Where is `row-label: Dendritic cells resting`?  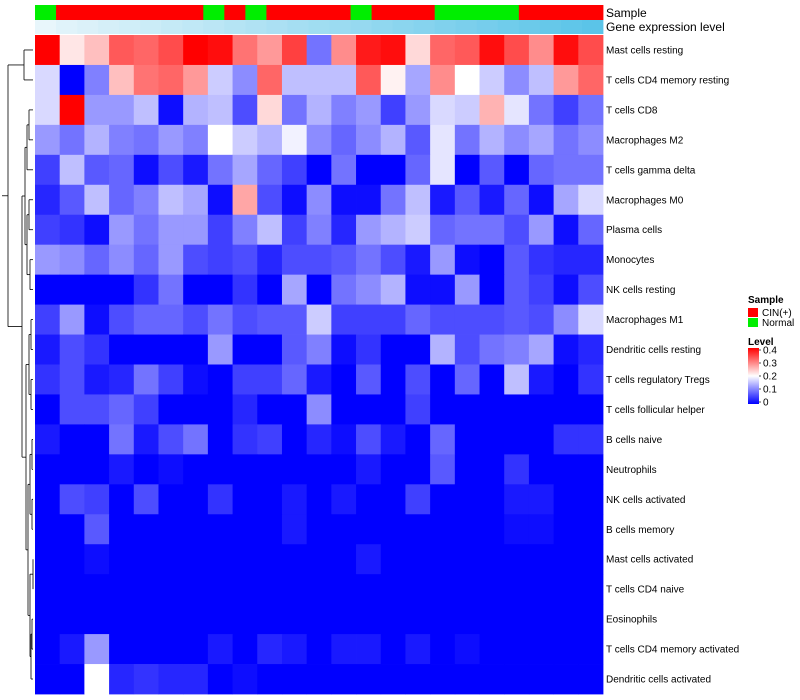
row-label: Dendritic cells resting is located at coordinates (653, 350).